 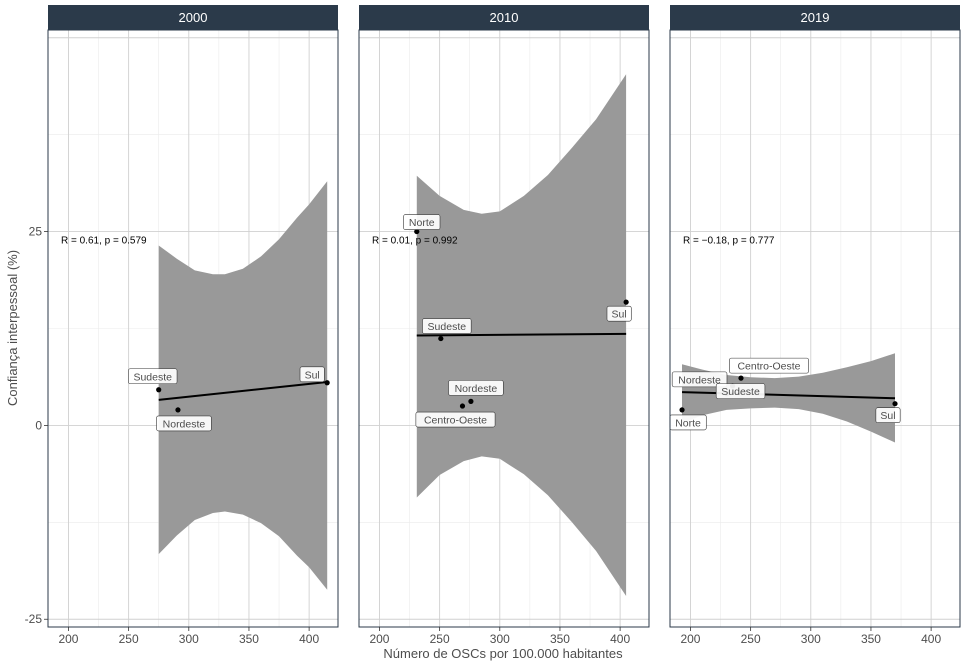 I want to click on facet-title: 2000, so click(x=193, y=17).